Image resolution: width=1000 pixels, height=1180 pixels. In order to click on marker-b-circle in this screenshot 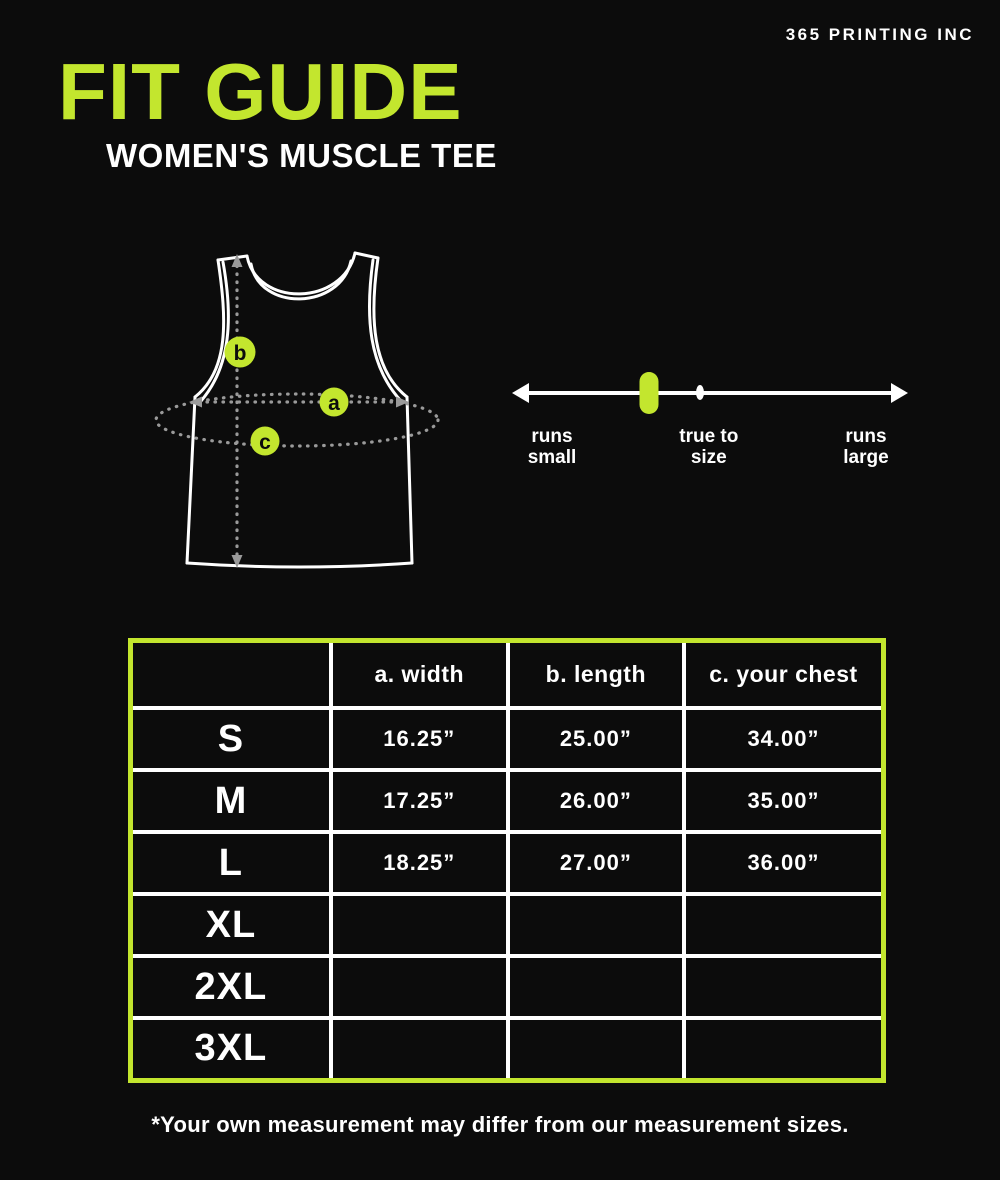, I will do `click(240, 352)`.